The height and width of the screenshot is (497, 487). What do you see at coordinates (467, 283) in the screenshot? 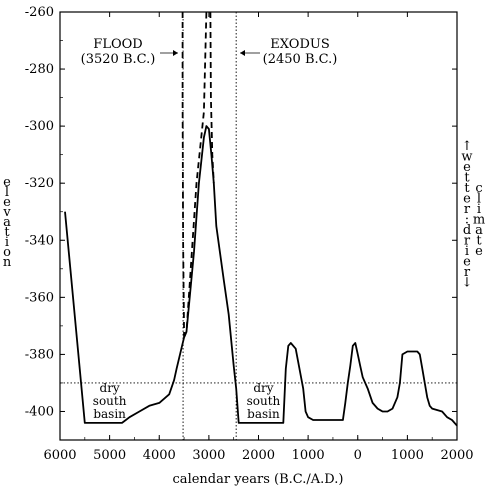
I see `climate-label-letter: ↓` at bounding box center [467, 283].